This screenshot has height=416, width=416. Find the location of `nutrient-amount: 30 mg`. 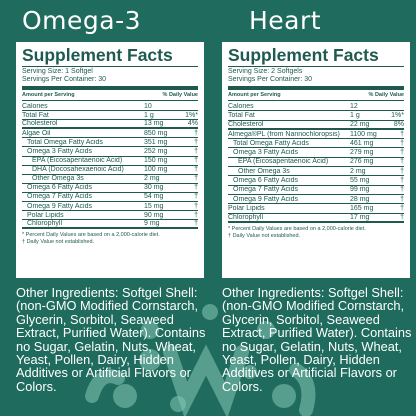

nutrient-amount: 30 mg is located at coordinates (154, 188).